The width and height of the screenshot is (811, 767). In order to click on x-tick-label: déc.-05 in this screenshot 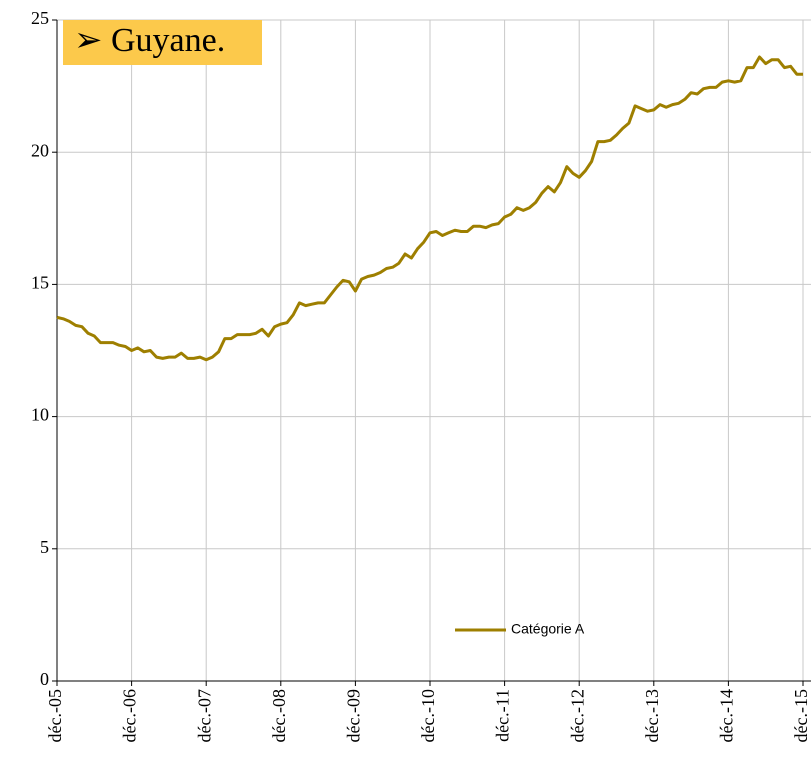, I will do `click(55, 715)`.